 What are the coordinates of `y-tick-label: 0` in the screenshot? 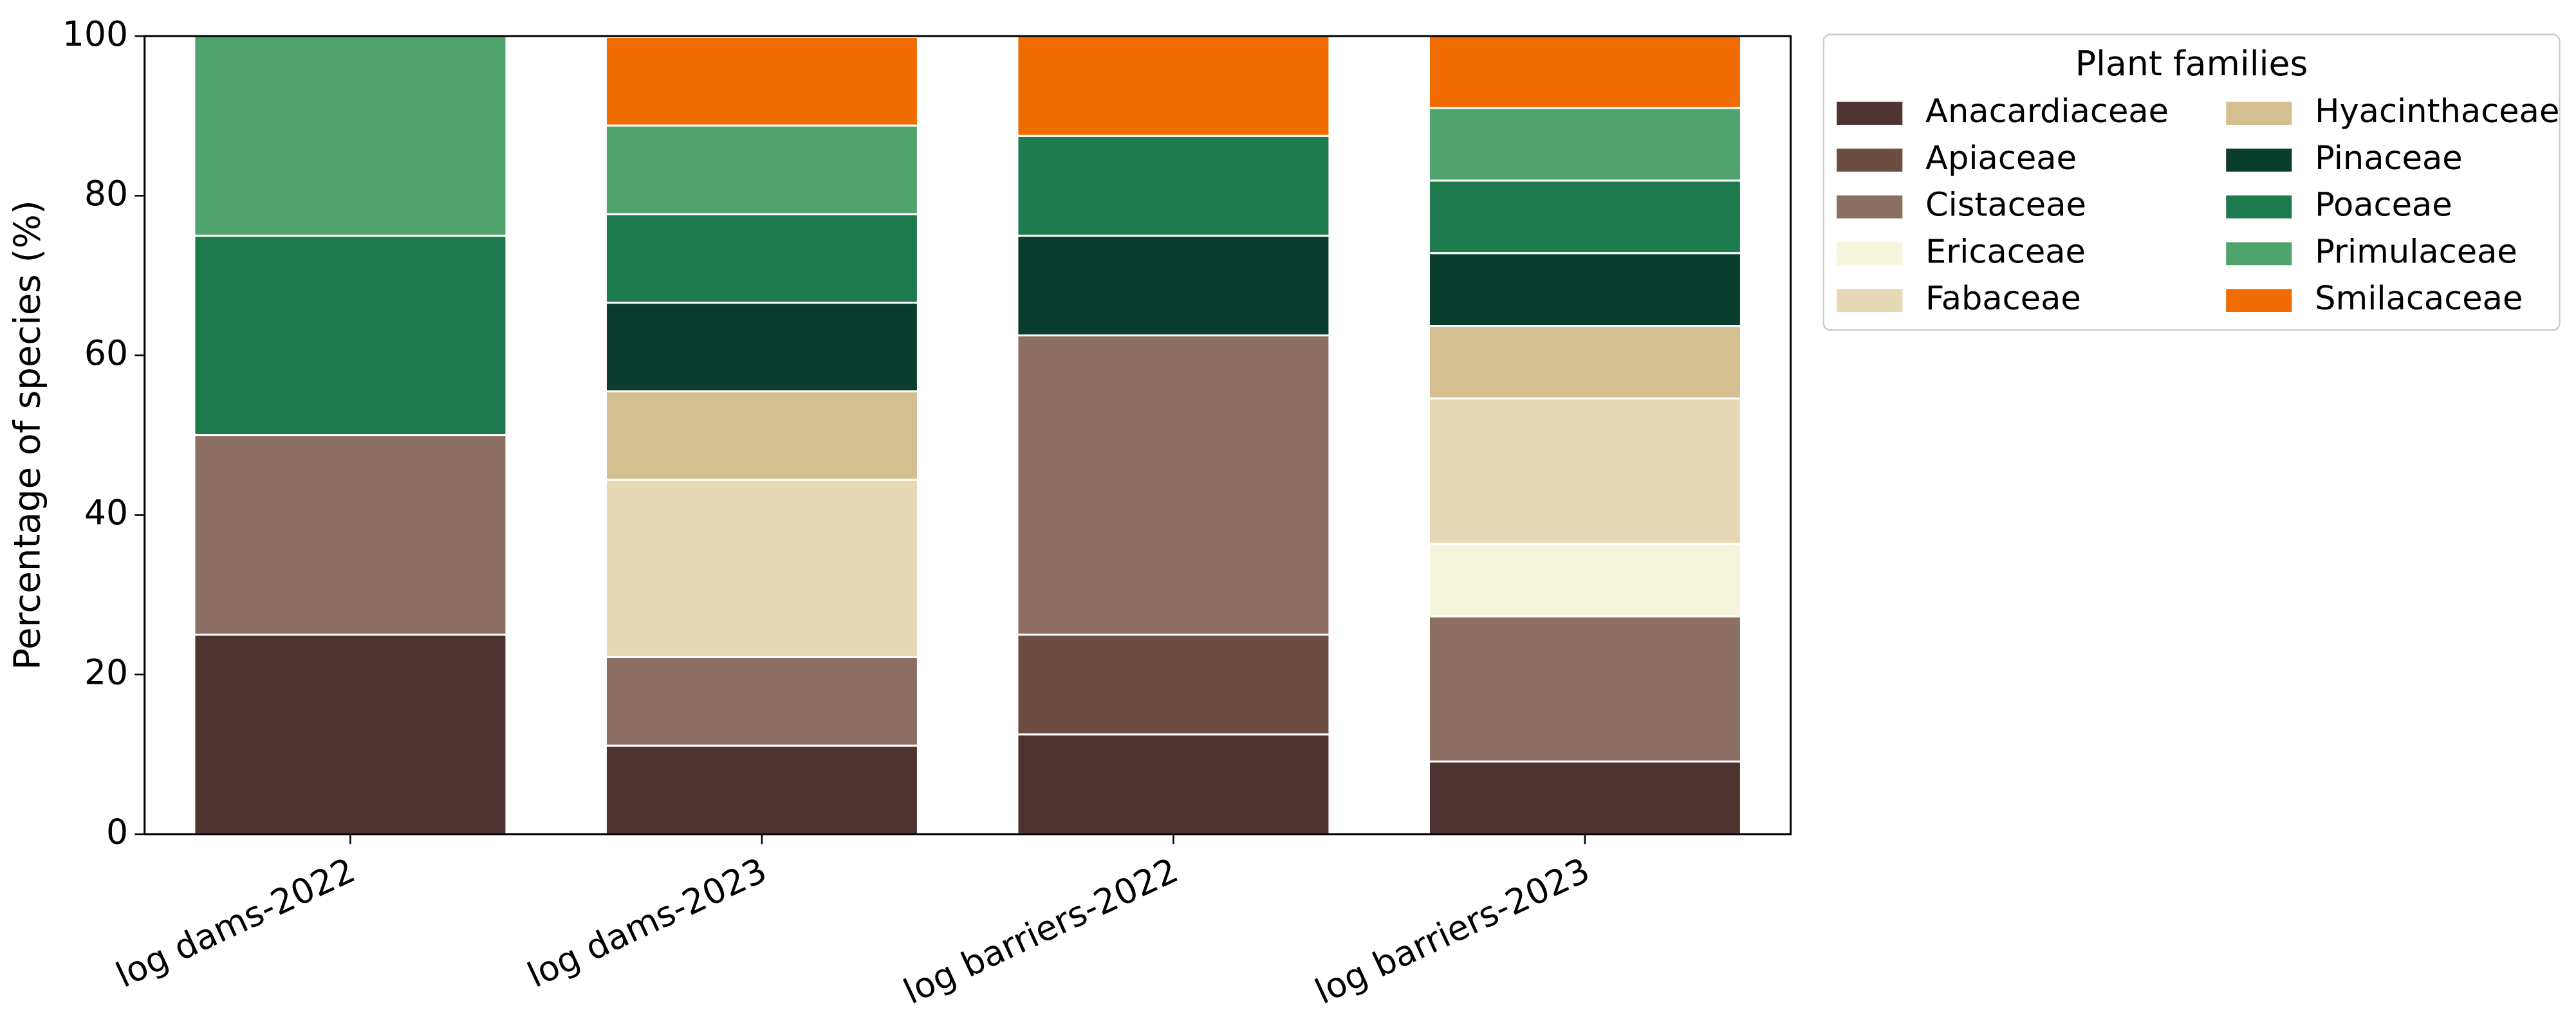 It's located at (117, 832).